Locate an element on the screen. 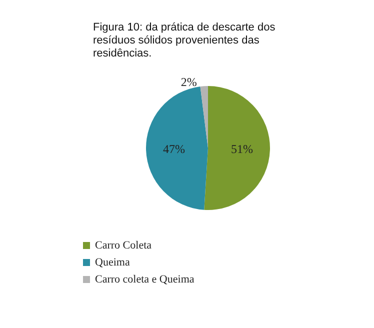  legend-label: Carro coleta e Queima is located at coordinates (144, 280).